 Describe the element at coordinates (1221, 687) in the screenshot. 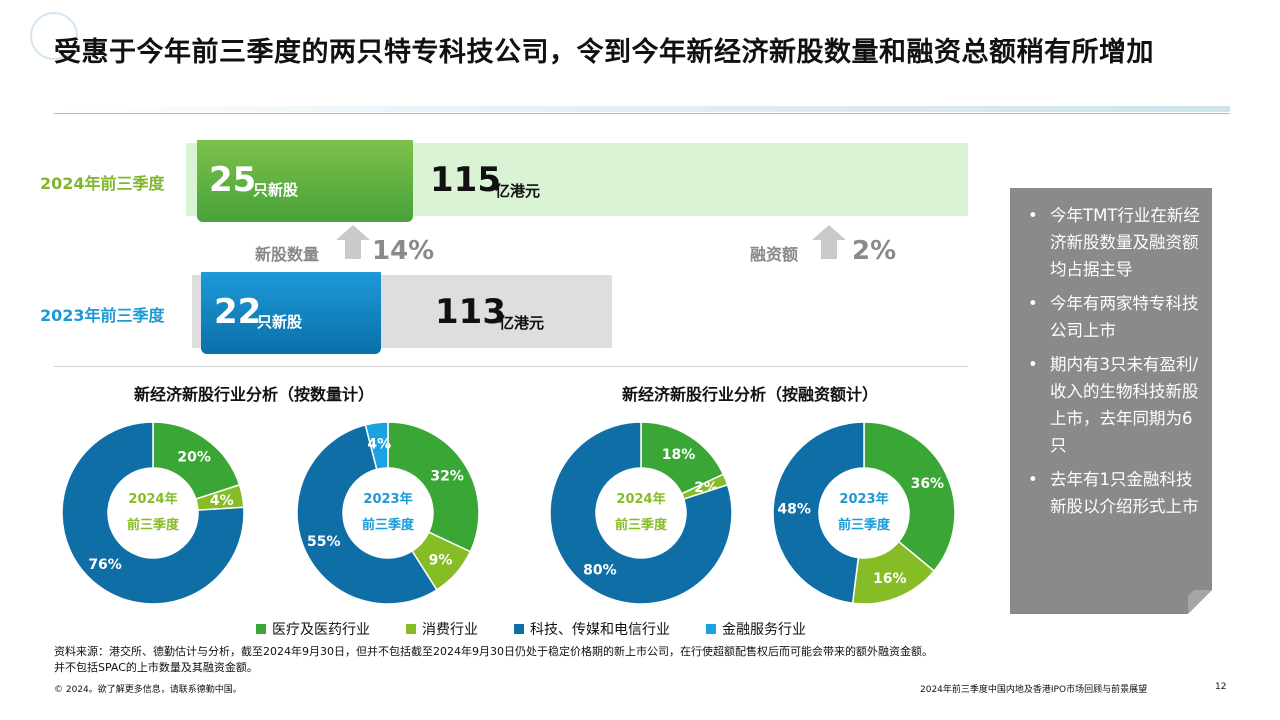

I see `page-number: 12` at that location.